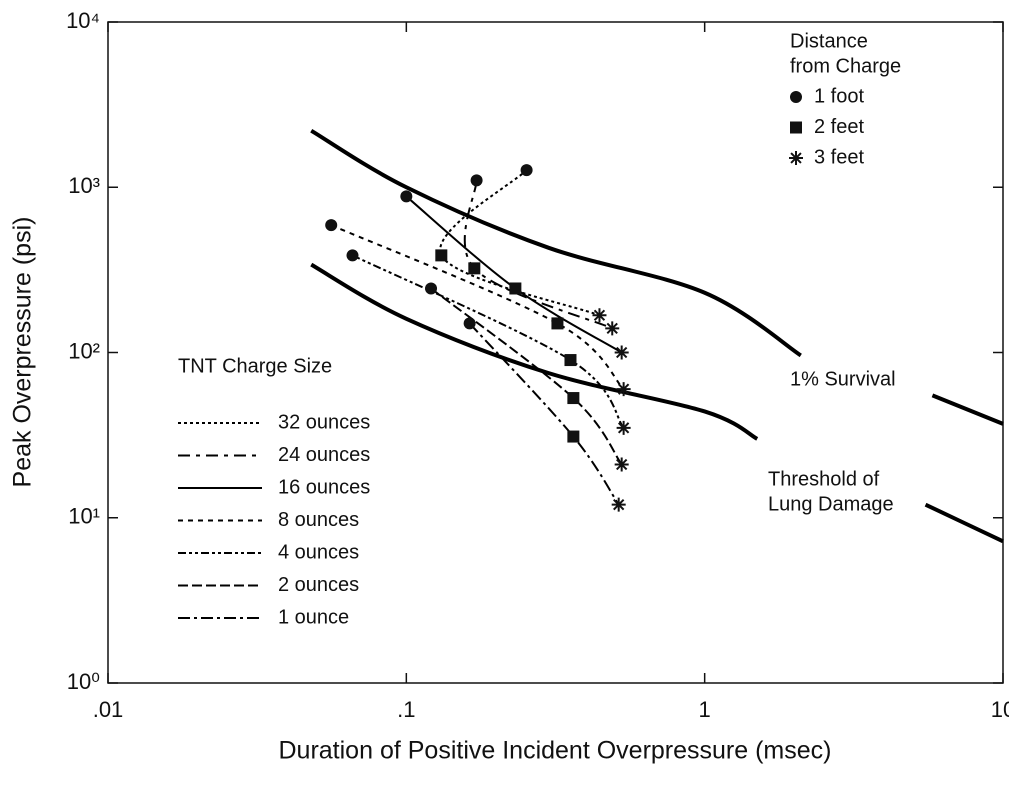 Image resolution: width=1009 pixels, height=791 pixels. Describe the element at coordinates (839, 96) in the screenshot. I see `legend-label: 1 foot` at that location.